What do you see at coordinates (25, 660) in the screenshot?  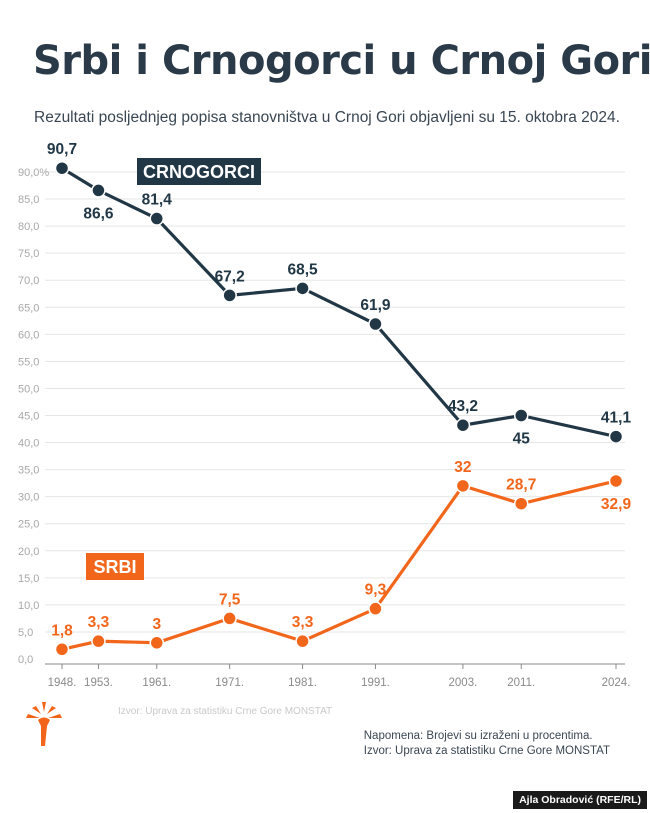 I see `y-tick-label: 0,0` at bounding box center [25, 660].